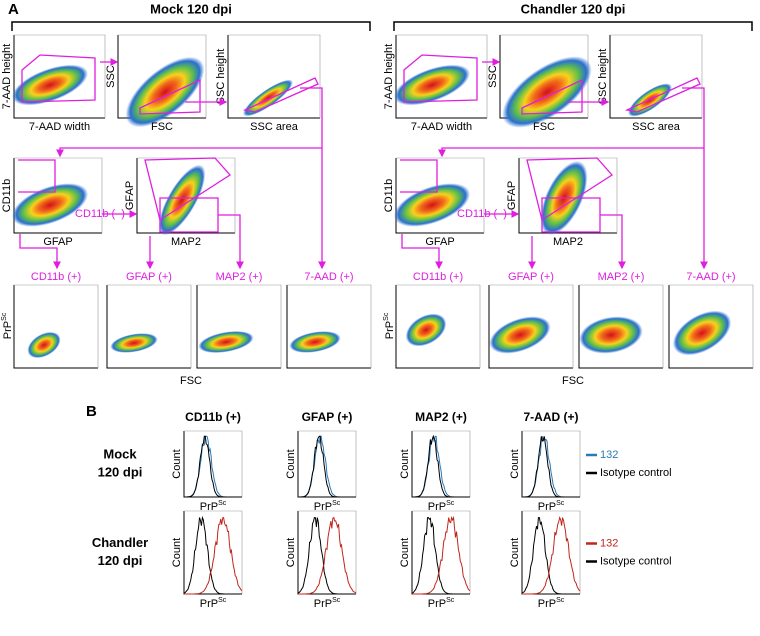 The height and width of the screenshot is (636, 760). Describe the element at coordinates (100, 214) in the screenshot. I see `gate-label: CD11b (–)` at that location.